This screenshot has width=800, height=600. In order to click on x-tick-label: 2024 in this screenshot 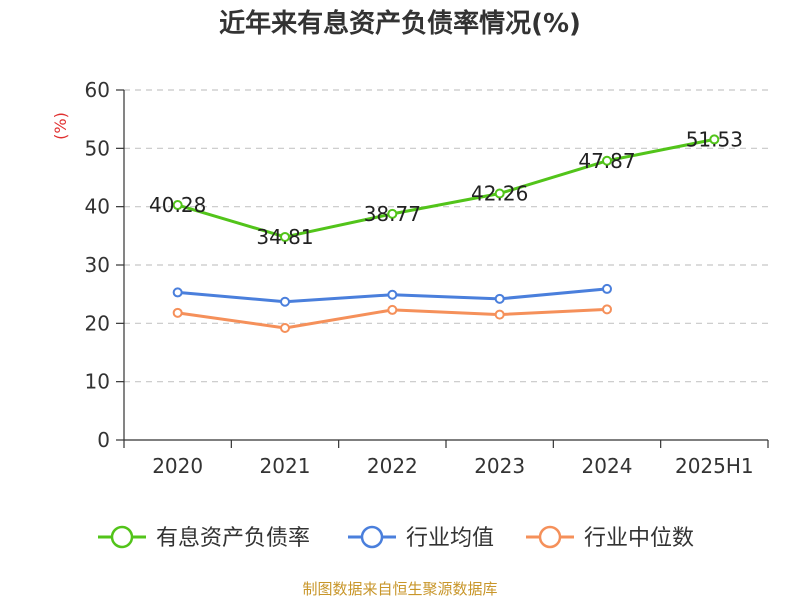, I will do `click(607, 466)`.